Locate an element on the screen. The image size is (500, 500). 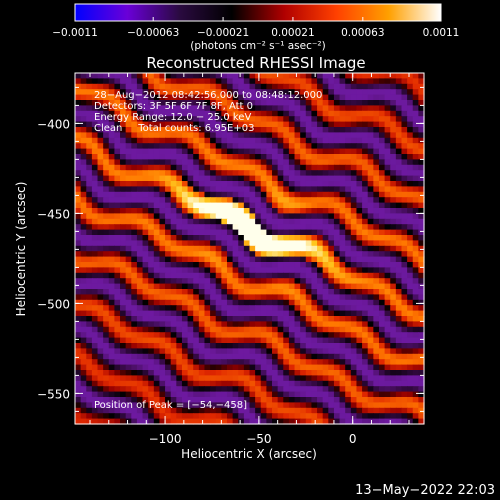
annotation-time-range: 28−Aug−2012 08:42:56.000 to 08:48:12.000 is located at coordinates (208, 95).